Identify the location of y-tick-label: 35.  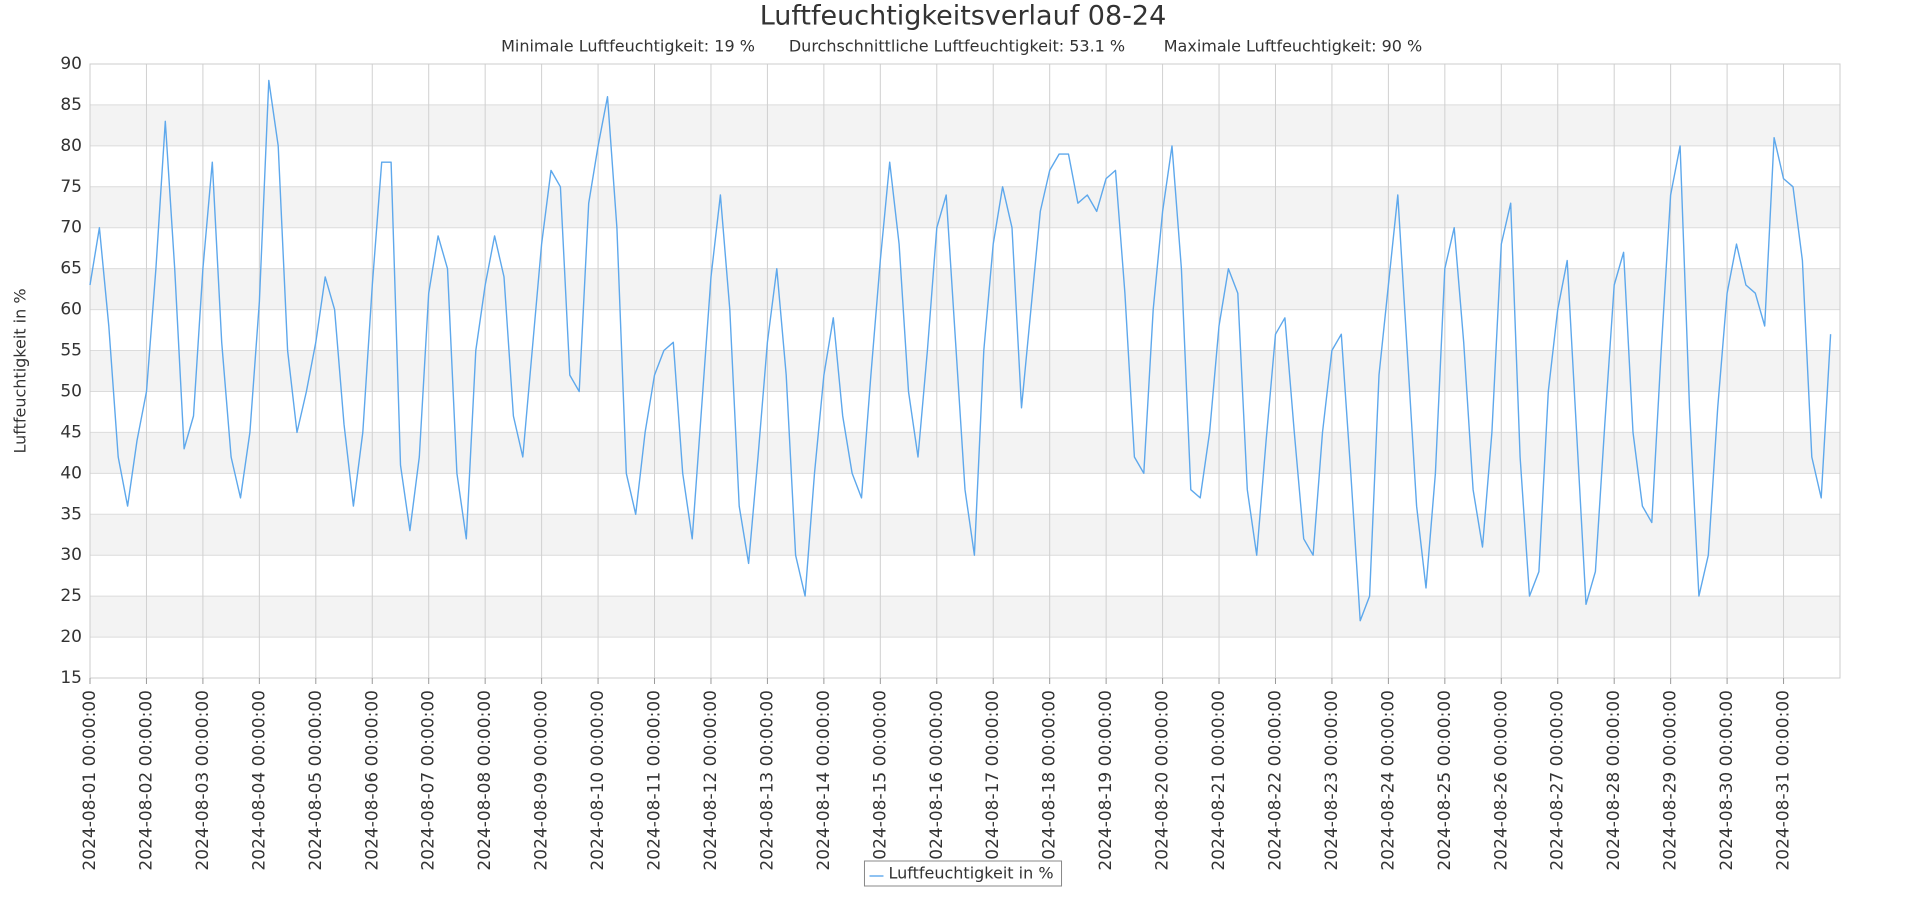
(71, 514).